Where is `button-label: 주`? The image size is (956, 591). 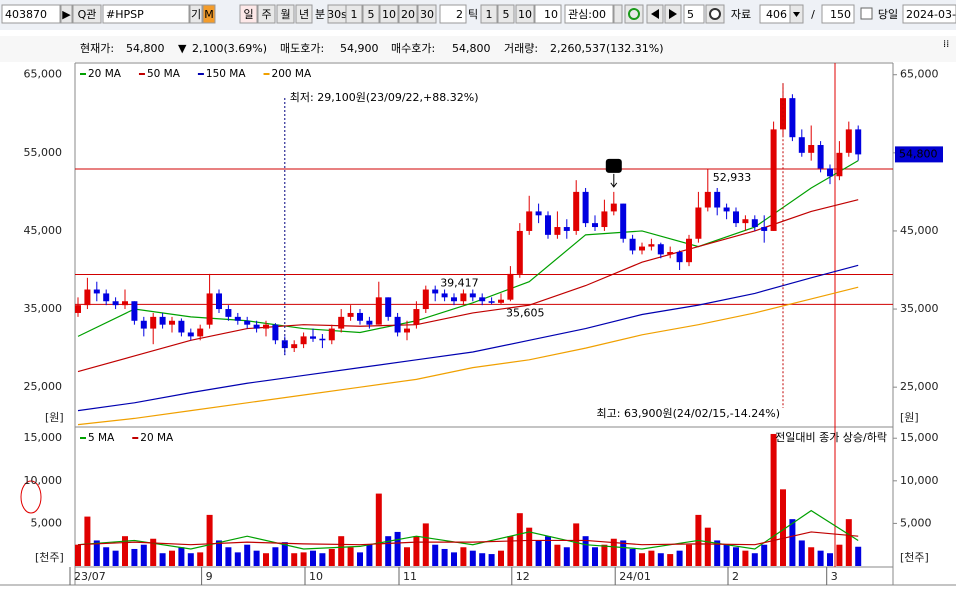 button-label: 주 is located at coordinates (266, 14).